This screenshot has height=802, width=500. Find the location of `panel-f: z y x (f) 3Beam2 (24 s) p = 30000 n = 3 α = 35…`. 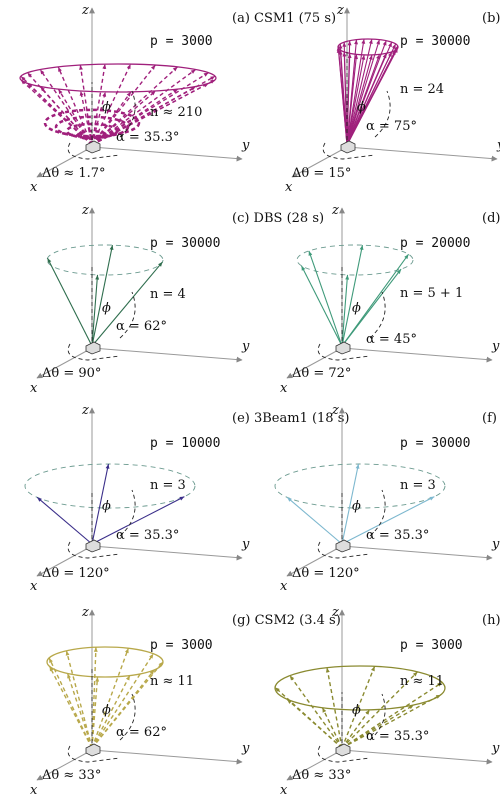

panel-f: z y x (f) 3Beam2 (24 s) p = 30000 n = 3 α = 35… is located at coordinates (387, 498).